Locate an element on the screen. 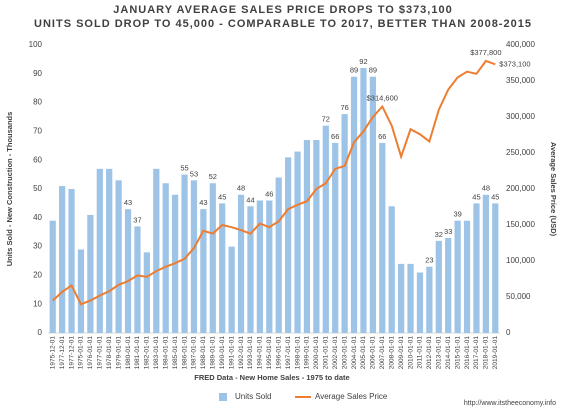 The width and height of the screenshot is (566, 411). y-tick-label: 10 is located at coordinates (37, 303).